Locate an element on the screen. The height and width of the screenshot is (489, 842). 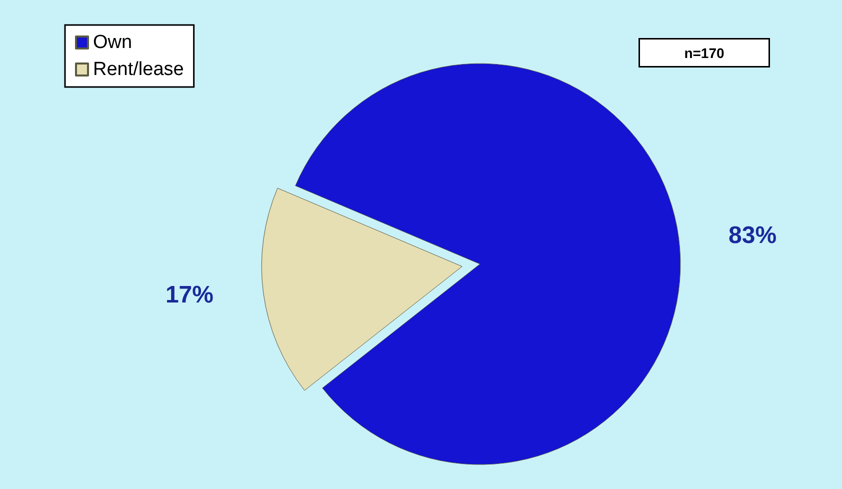
text: n=170 is located at coordinates (704, 52).